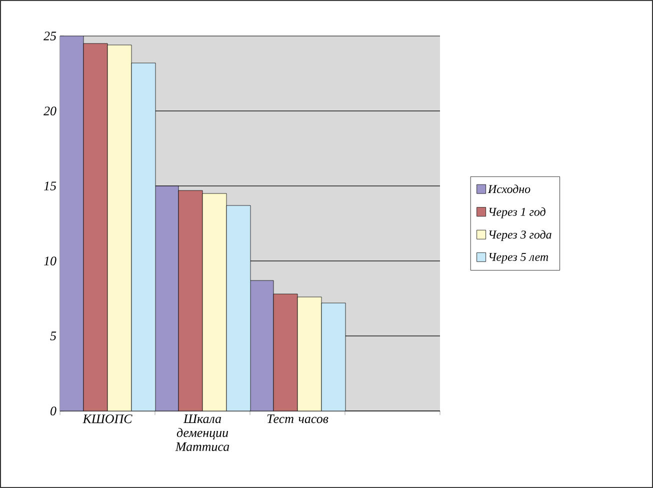 The image size is (653, 488). Describe the element at coordinates (50, 111) in the screenshot. I see `y-tick-label: 20` at that location.